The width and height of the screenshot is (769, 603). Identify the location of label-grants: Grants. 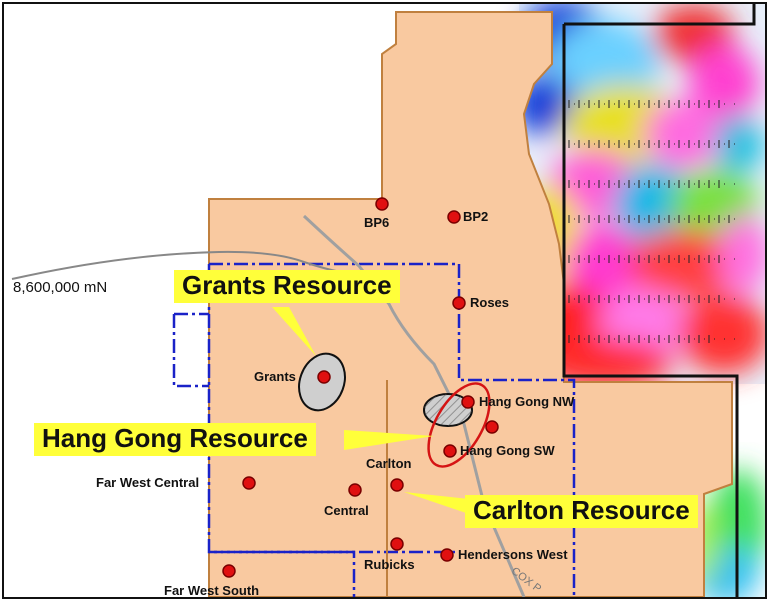
(275, 376).